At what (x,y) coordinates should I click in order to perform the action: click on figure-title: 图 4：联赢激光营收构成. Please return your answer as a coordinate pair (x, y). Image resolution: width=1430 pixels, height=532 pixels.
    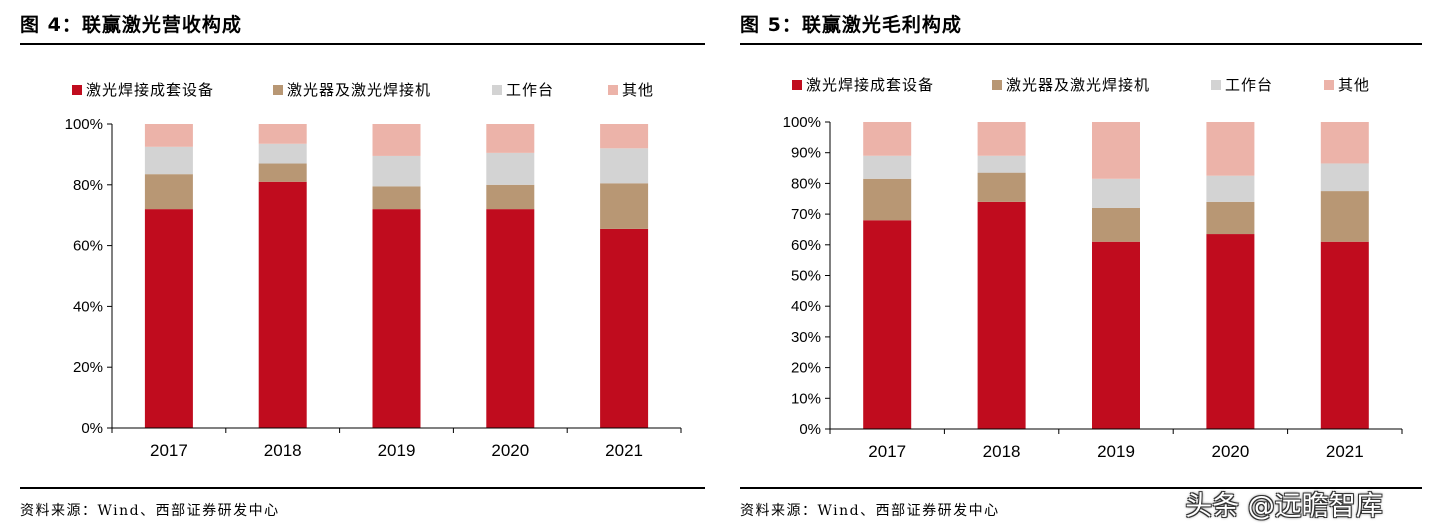
    Looking at the image, I should click on (131, 25).